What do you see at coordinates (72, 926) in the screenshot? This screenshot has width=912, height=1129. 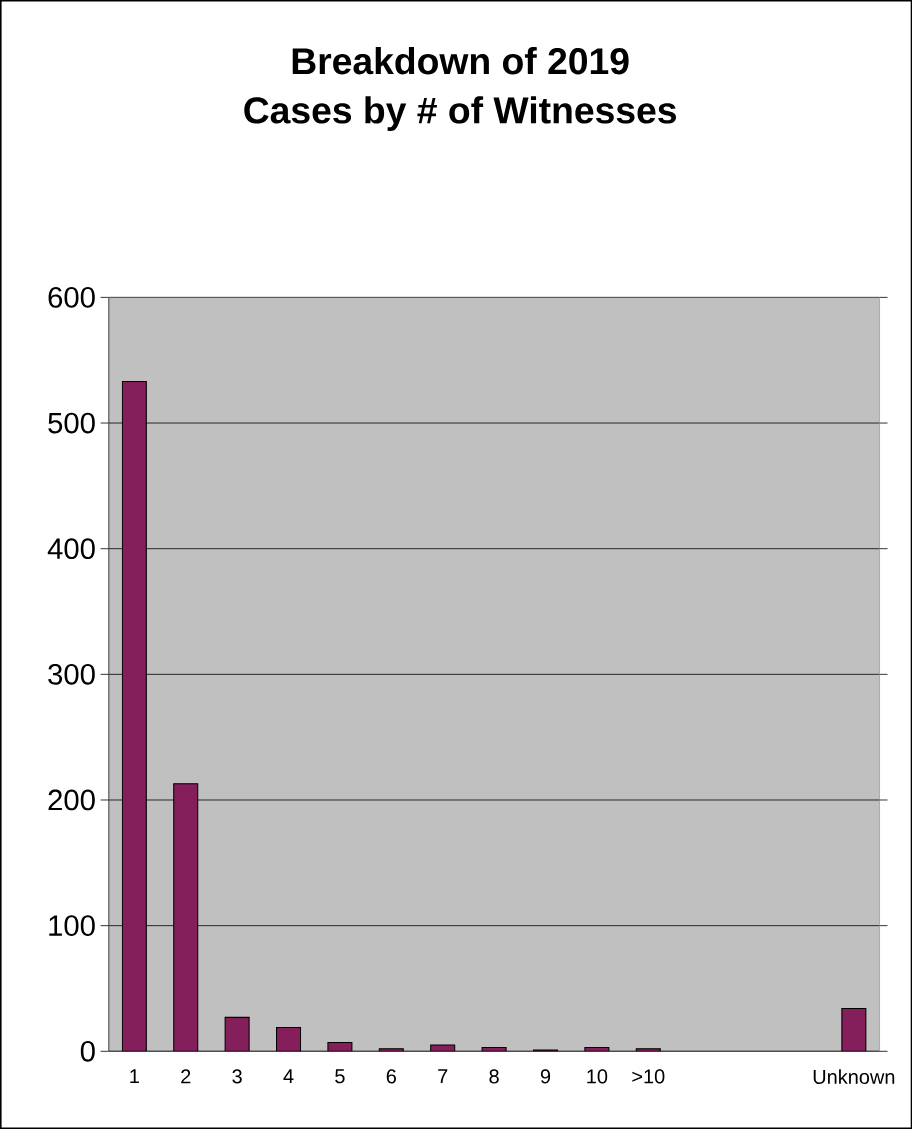 I see `y-tick-label: 100` at bounding box center [72, 926].